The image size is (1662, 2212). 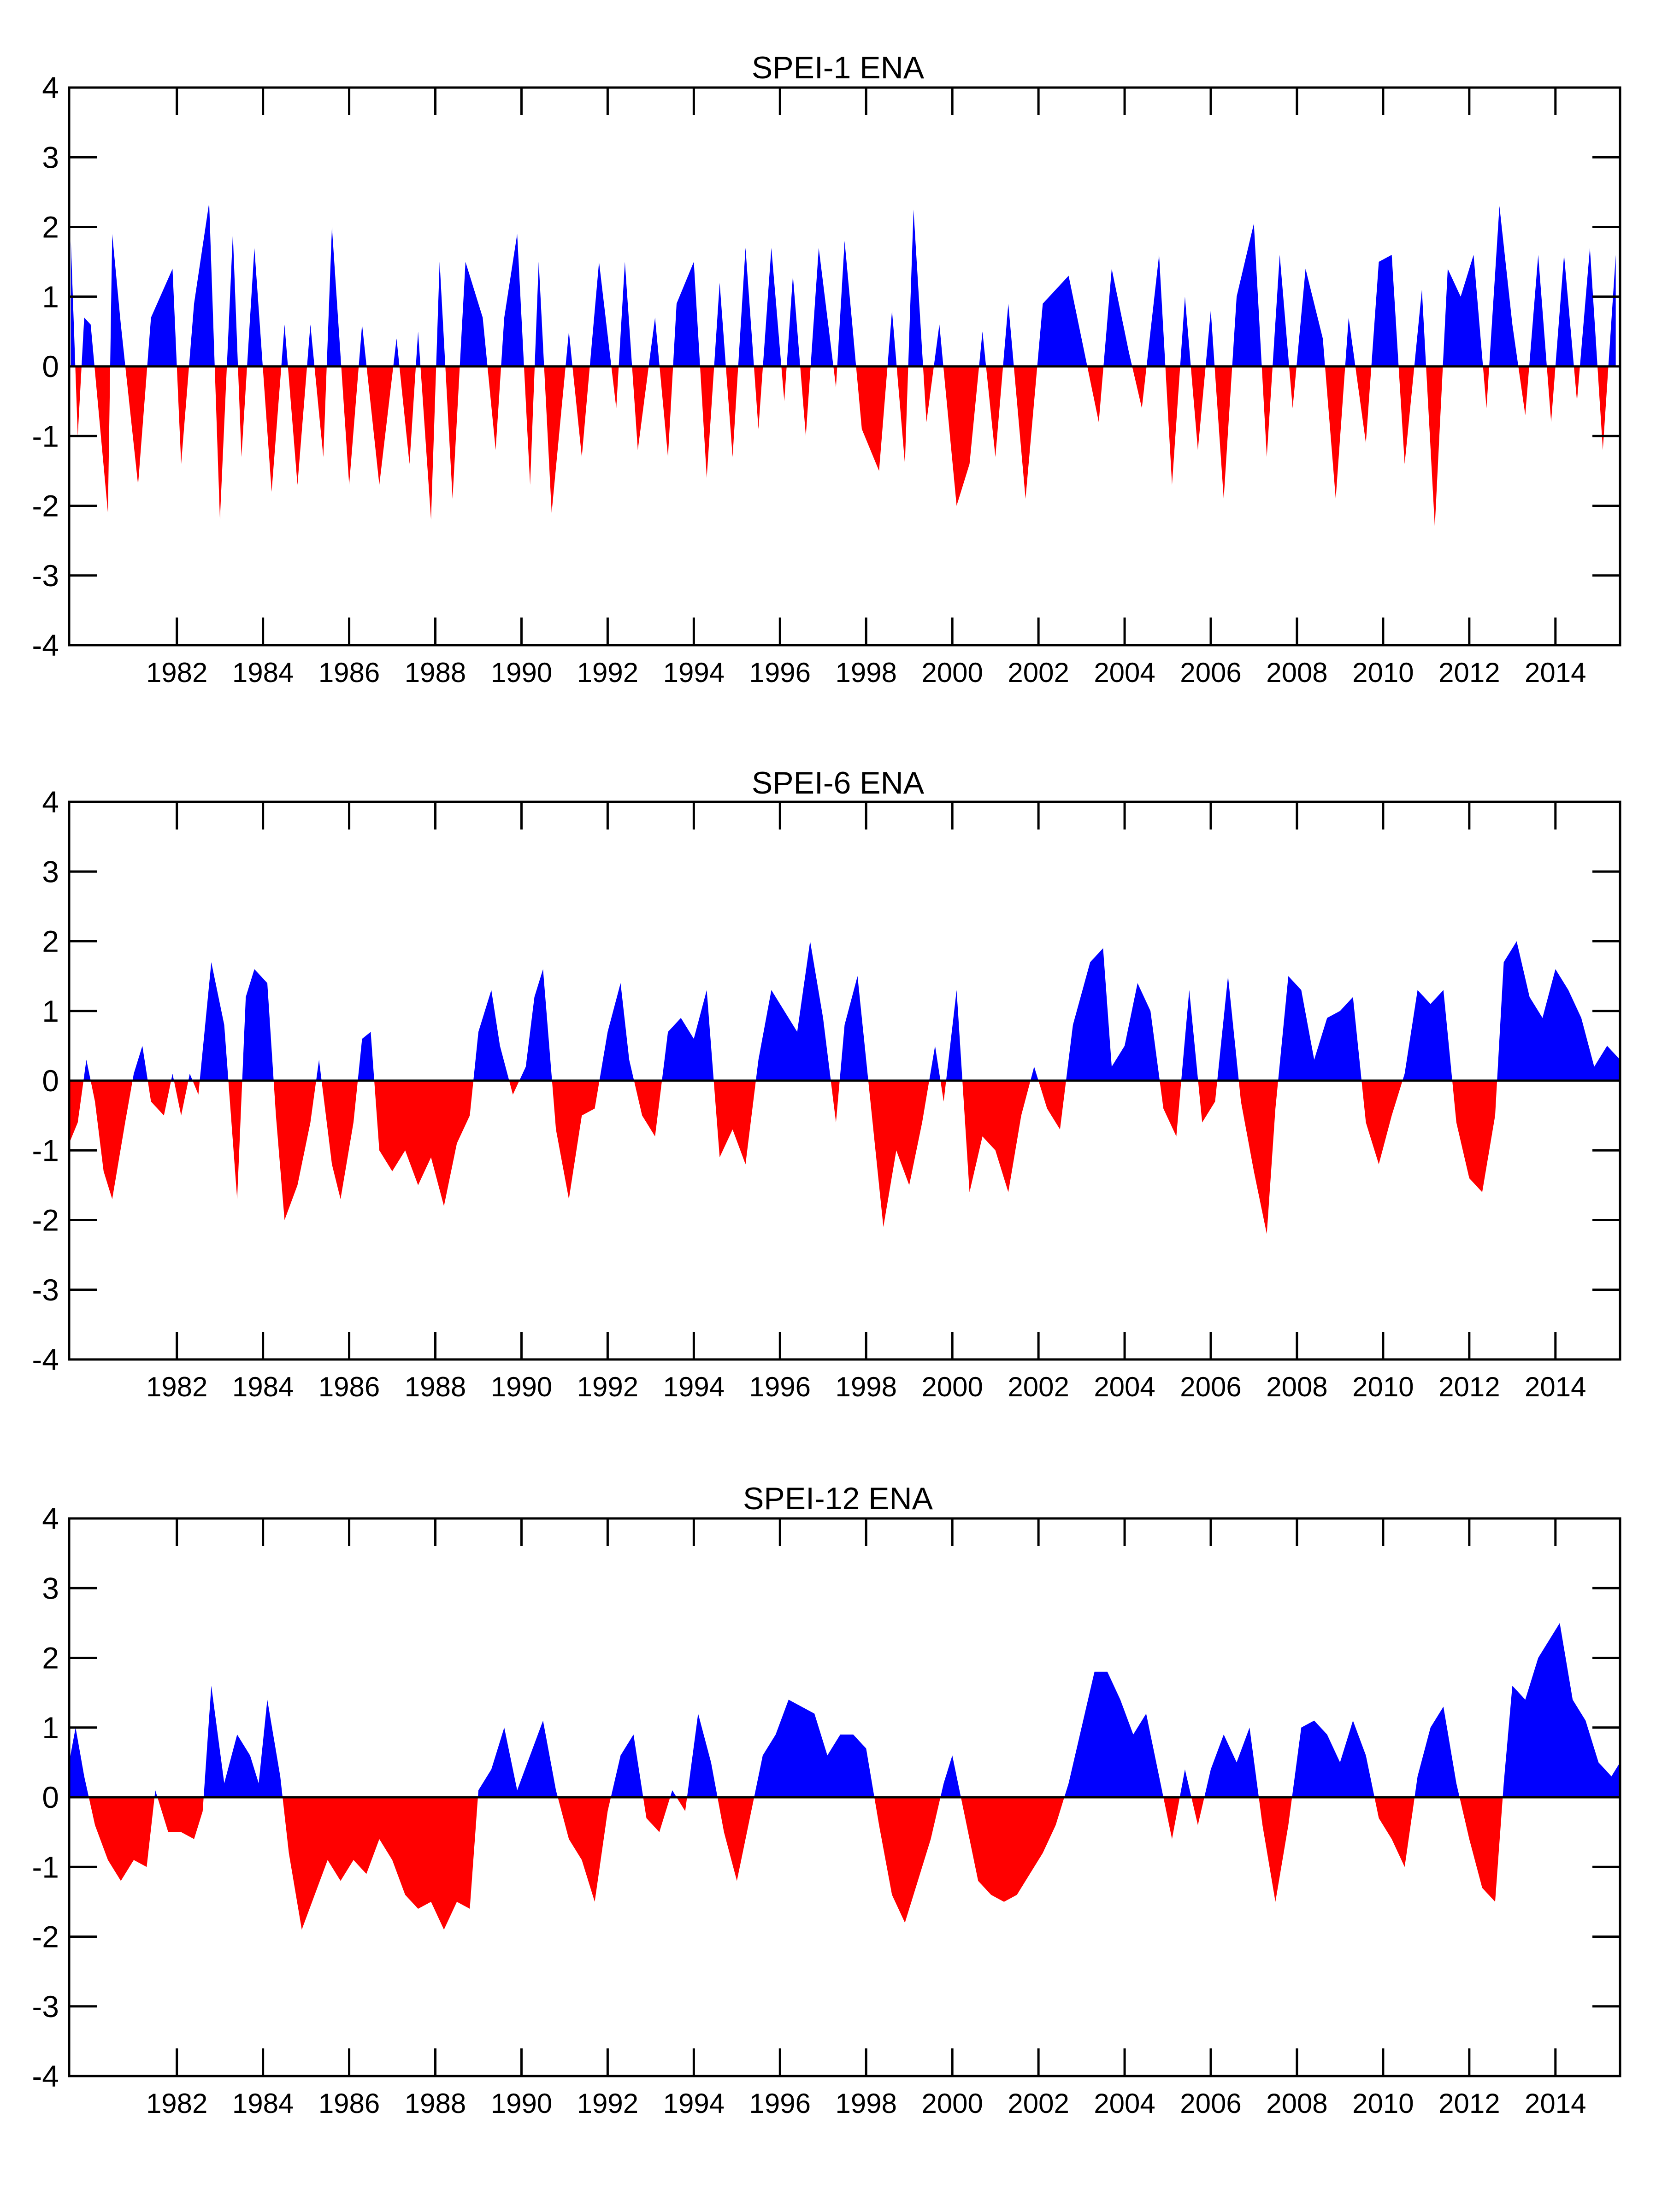 I want to click on x-tick-label: 1996, so click(x=780, y=672).